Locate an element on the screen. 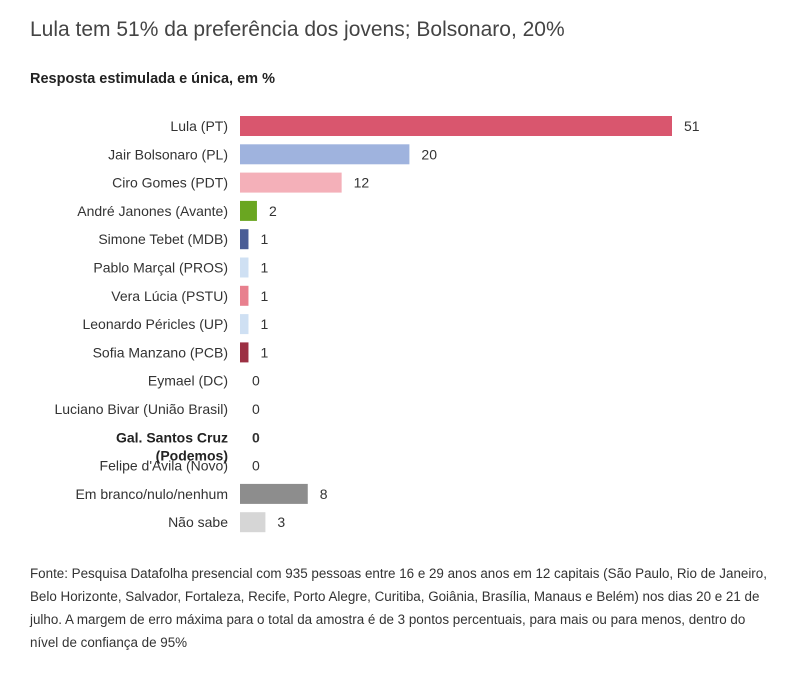 The image size is (800, 678). category-label: Vera Lúcia (PSTU) is located at coordinates (169, 296).